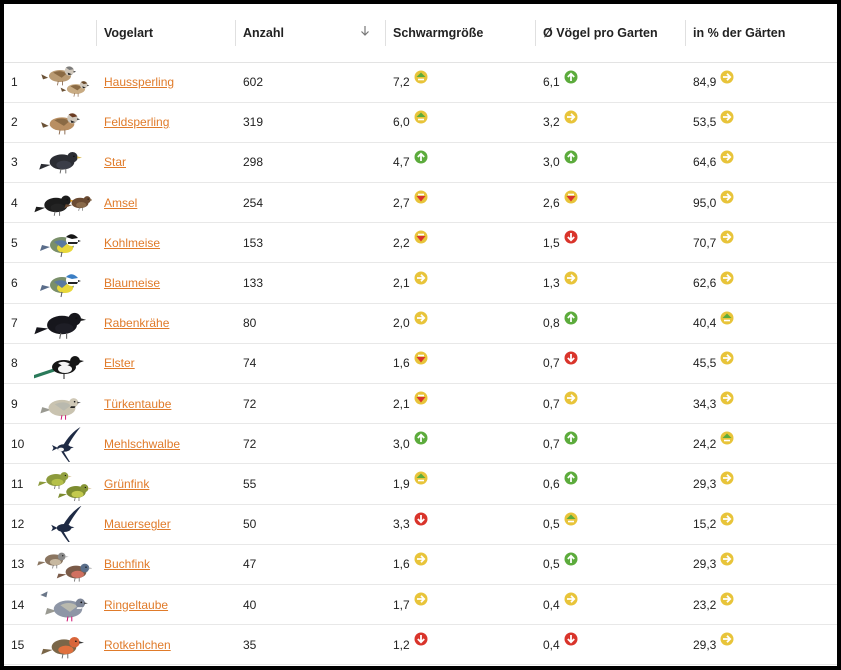 This screenshot has width=841, height=670. I want to click on swarm-size-value: 4,7, so click(401, 162).